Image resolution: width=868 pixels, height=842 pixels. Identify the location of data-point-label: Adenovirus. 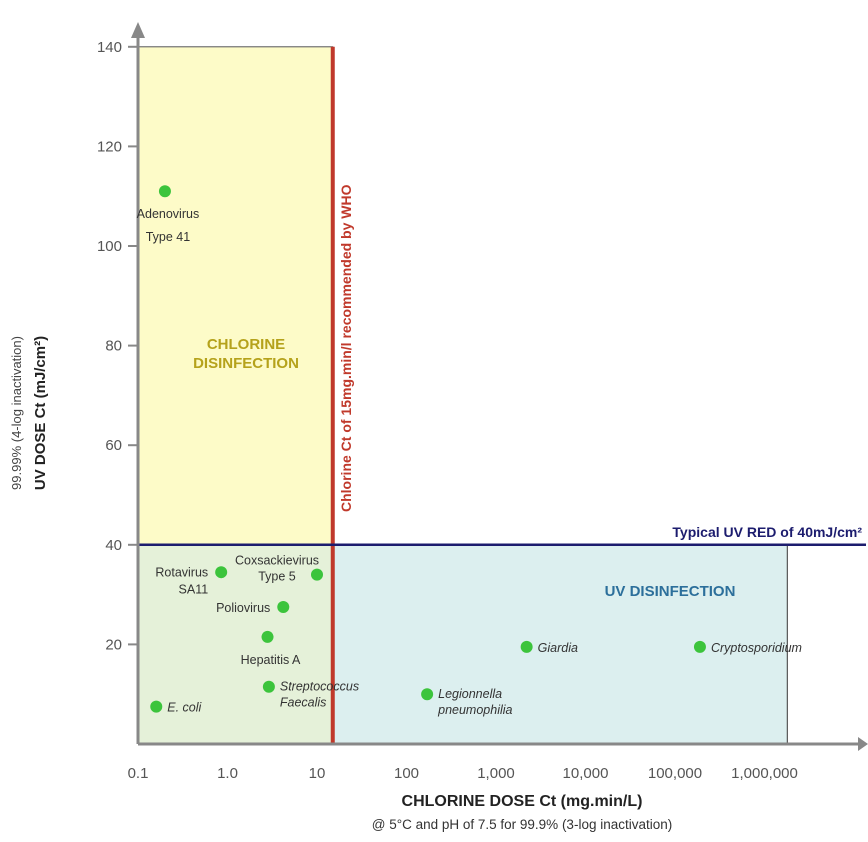
(168, 214).